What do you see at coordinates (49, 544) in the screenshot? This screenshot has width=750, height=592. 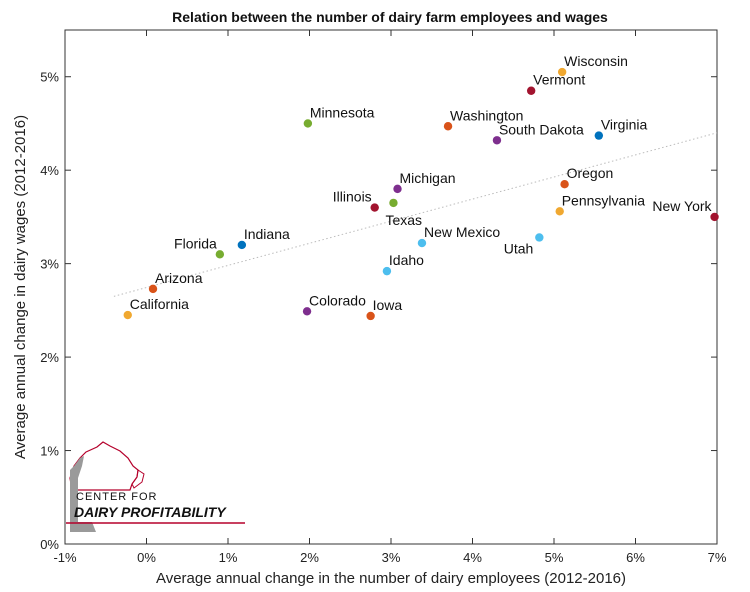 I see `y-tick-label: 0%` at bounding box center [49, 544].